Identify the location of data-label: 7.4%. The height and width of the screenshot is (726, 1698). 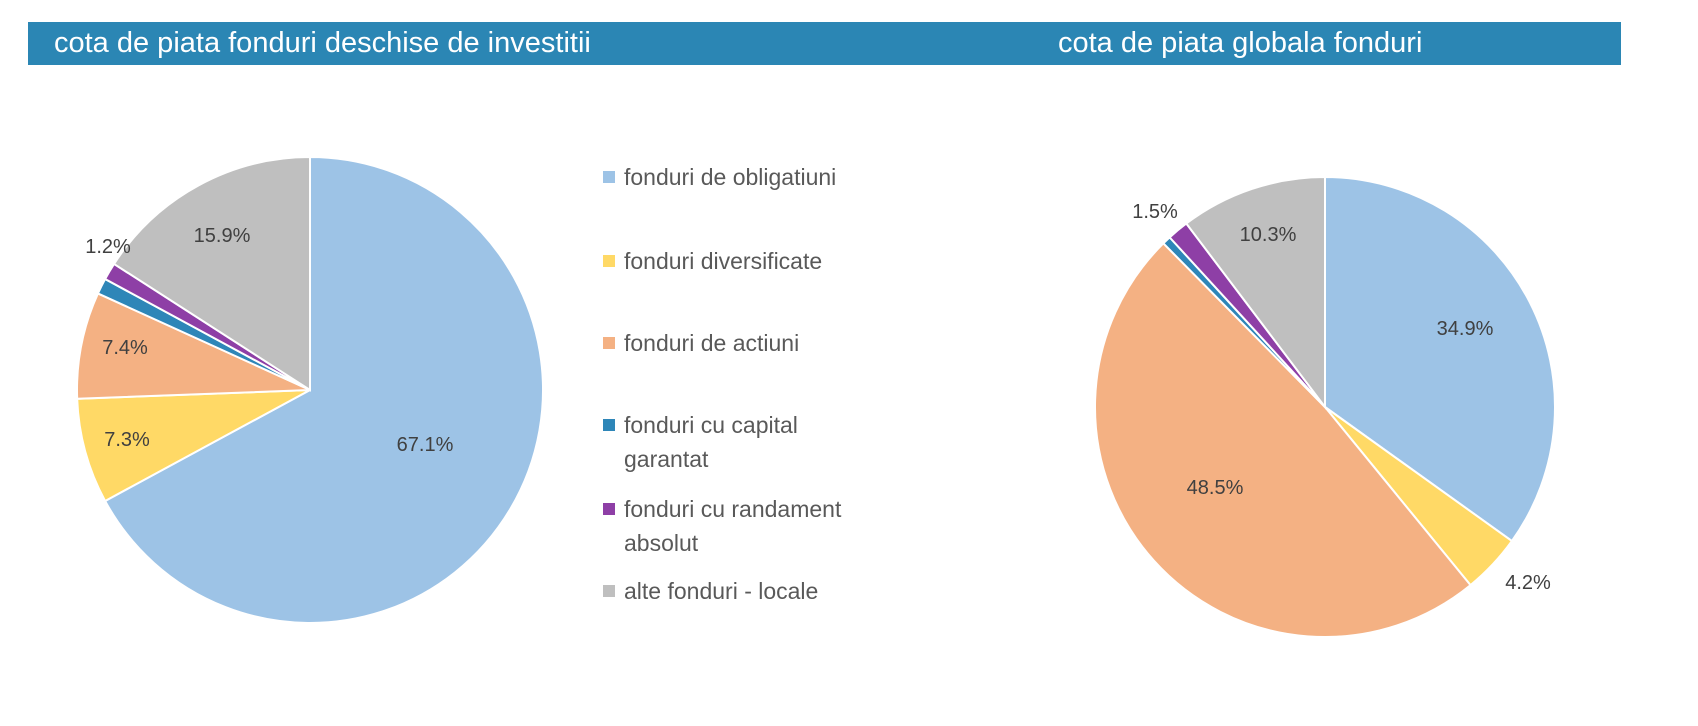
(125, 348).